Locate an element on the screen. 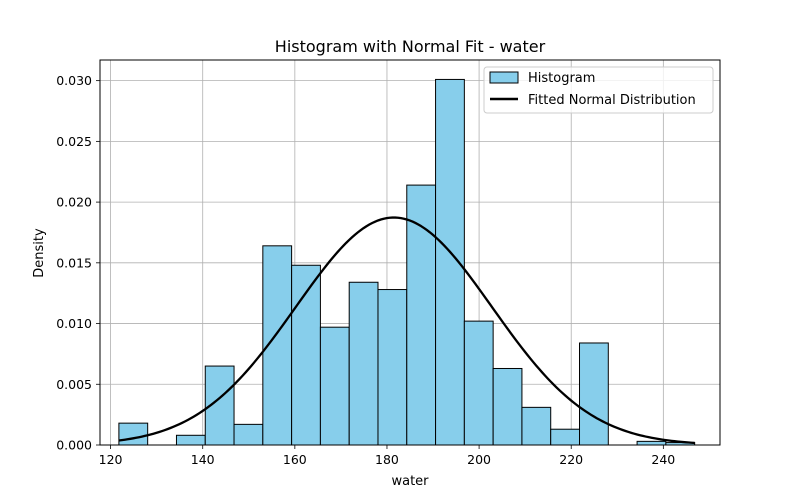  chart-title: Histogram with Normal Fit - water is located at coordinates (410, 46).